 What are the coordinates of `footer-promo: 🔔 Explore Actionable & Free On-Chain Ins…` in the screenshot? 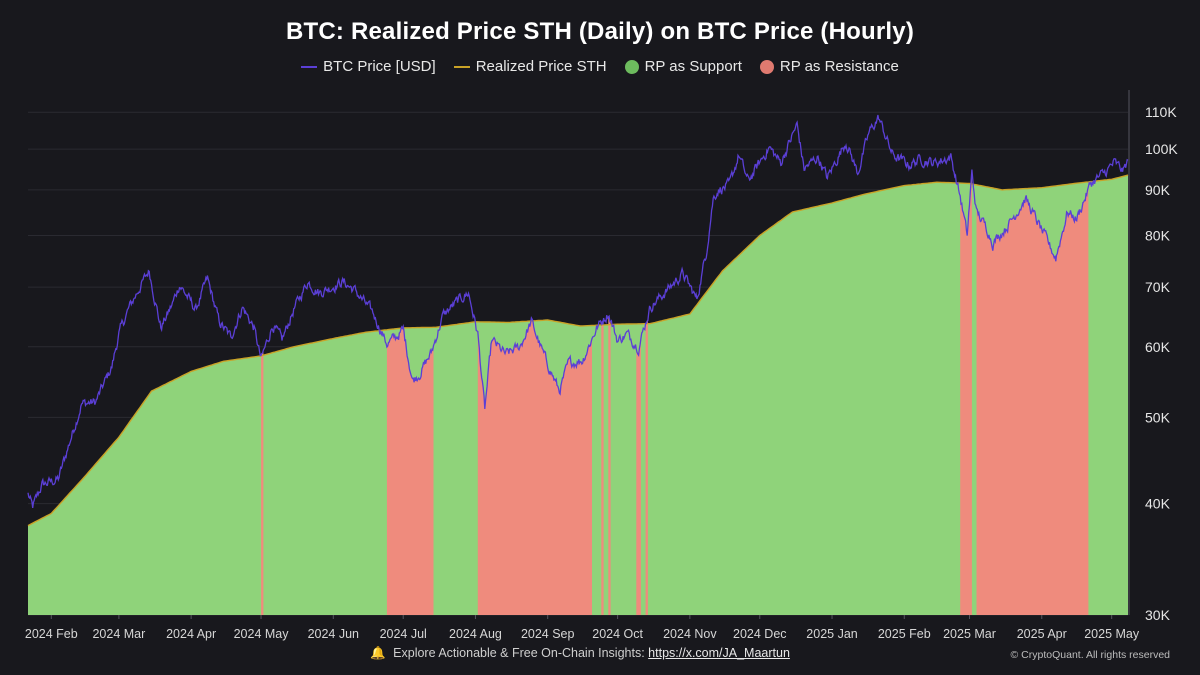 It's located at (580, 653).